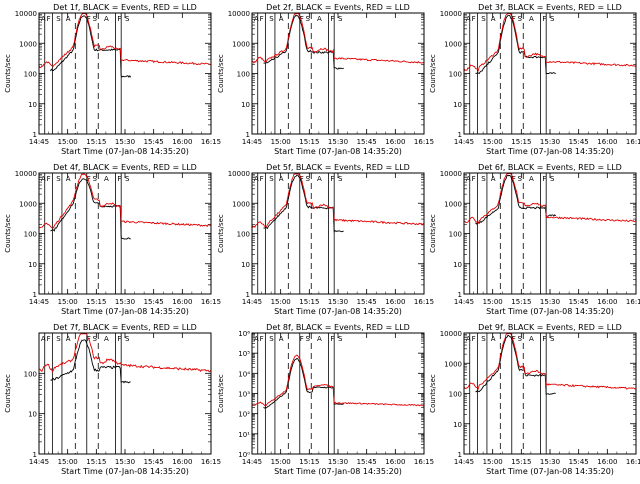 The height and width of the screenshot is (484, 640). What do you see at coordinates (338, 233) in the screenshot?
I see `plot-frame` at bounding box center [338, 233].